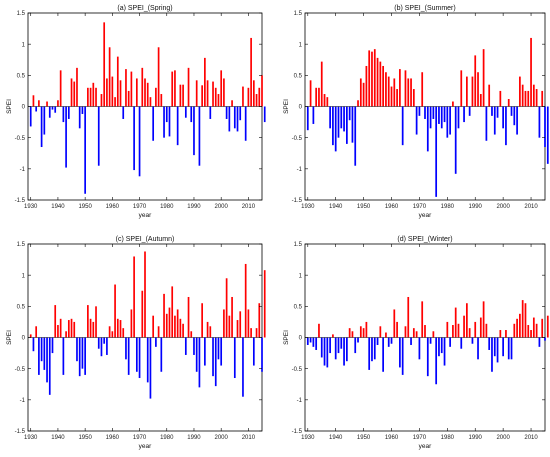 This screenshot has width=550, height=457. Describe the element at coordinates (330, 345) in the screenshot. I see `bar-1938` at that location.